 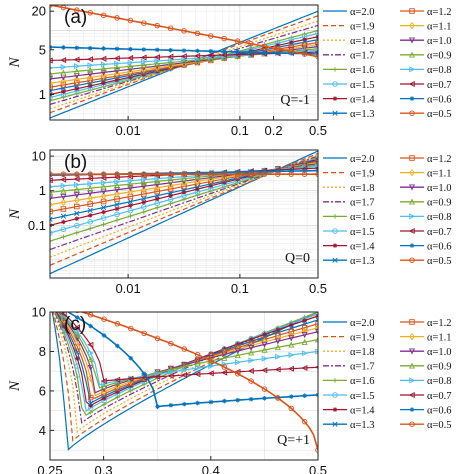 What do you see at coordinates (439, 85) in the screenshot?
I see `legend-label: α=0.7` at bounding box center [439, 85].